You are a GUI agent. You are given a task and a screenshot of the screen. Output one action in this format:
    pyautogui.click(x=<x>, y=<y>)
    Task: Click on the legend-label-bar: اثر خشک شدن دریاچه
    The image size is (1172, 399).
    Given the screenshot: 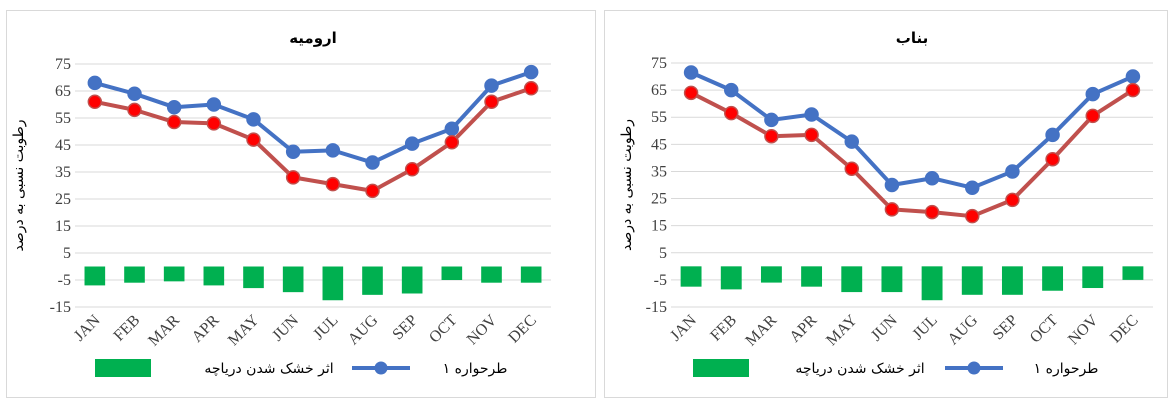 What is the action you would take?
    pyautogui.click(x=268, y=369)
    